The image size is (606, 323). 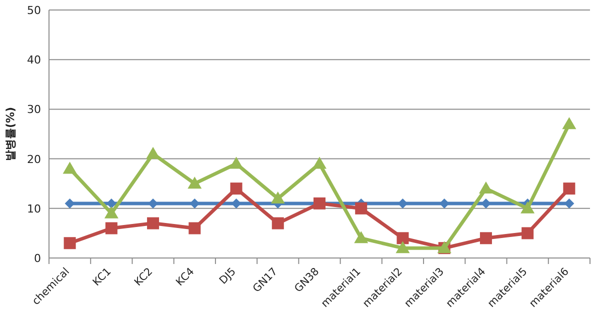 What do you see at coordinates (34, 10) in the screenshot?
I see `y-tick-label: 50` at bounding box center [34, 10].